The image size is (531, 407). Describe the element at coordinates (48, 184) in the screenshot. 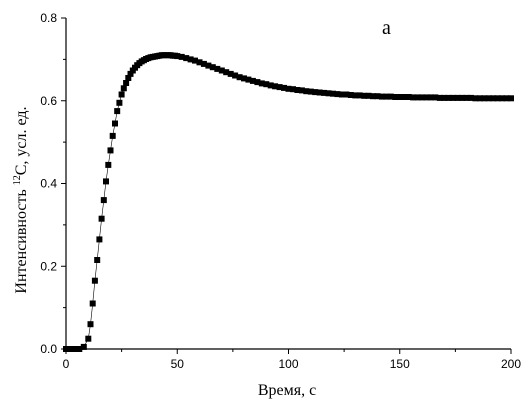

I see `y-tick-label: 0.4` at that location.